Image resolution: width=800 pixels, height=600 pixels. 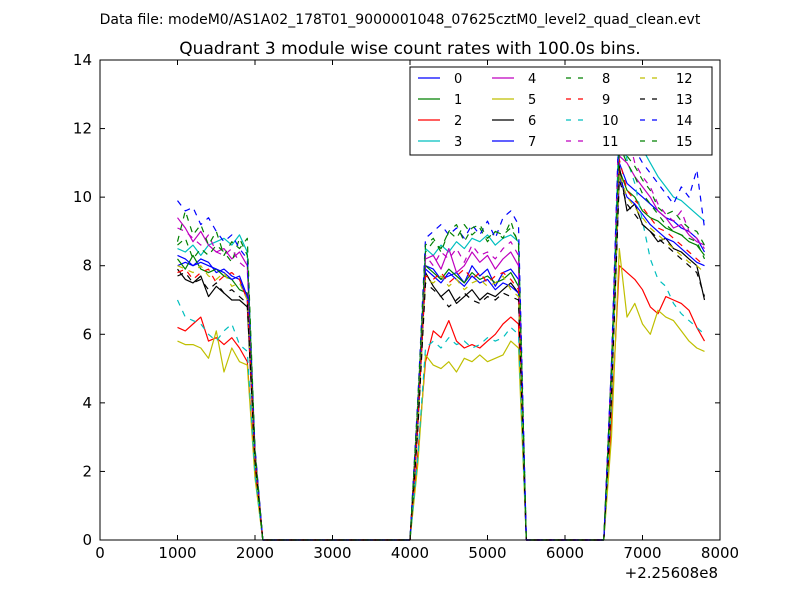 I want to click on legend-label-6: 6, so click(x=532, y=121).